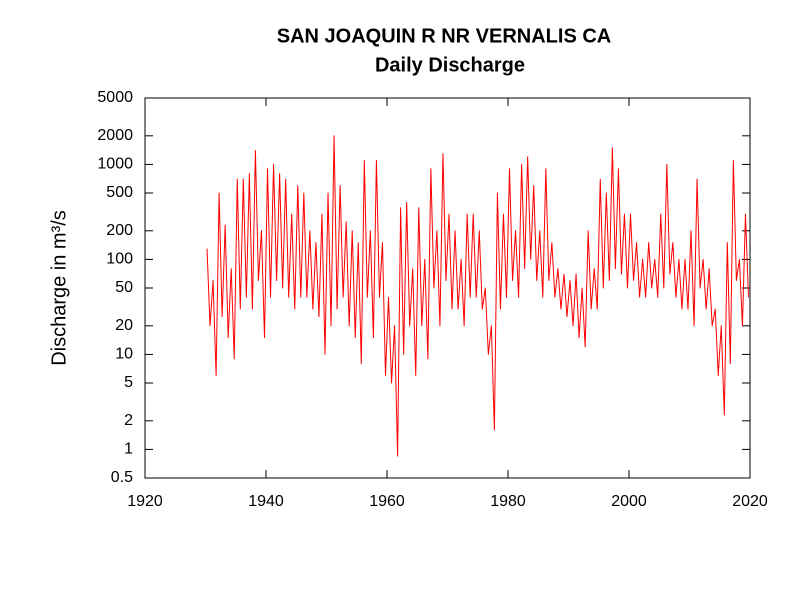 The width and height of the screenshot is (800, 600). What do you see at coordinates (444, 36) in the screenshot?
I see `chart-title: SAN JOAQUIN R NR VERNALIS CA` at bounding box center [444, 36].